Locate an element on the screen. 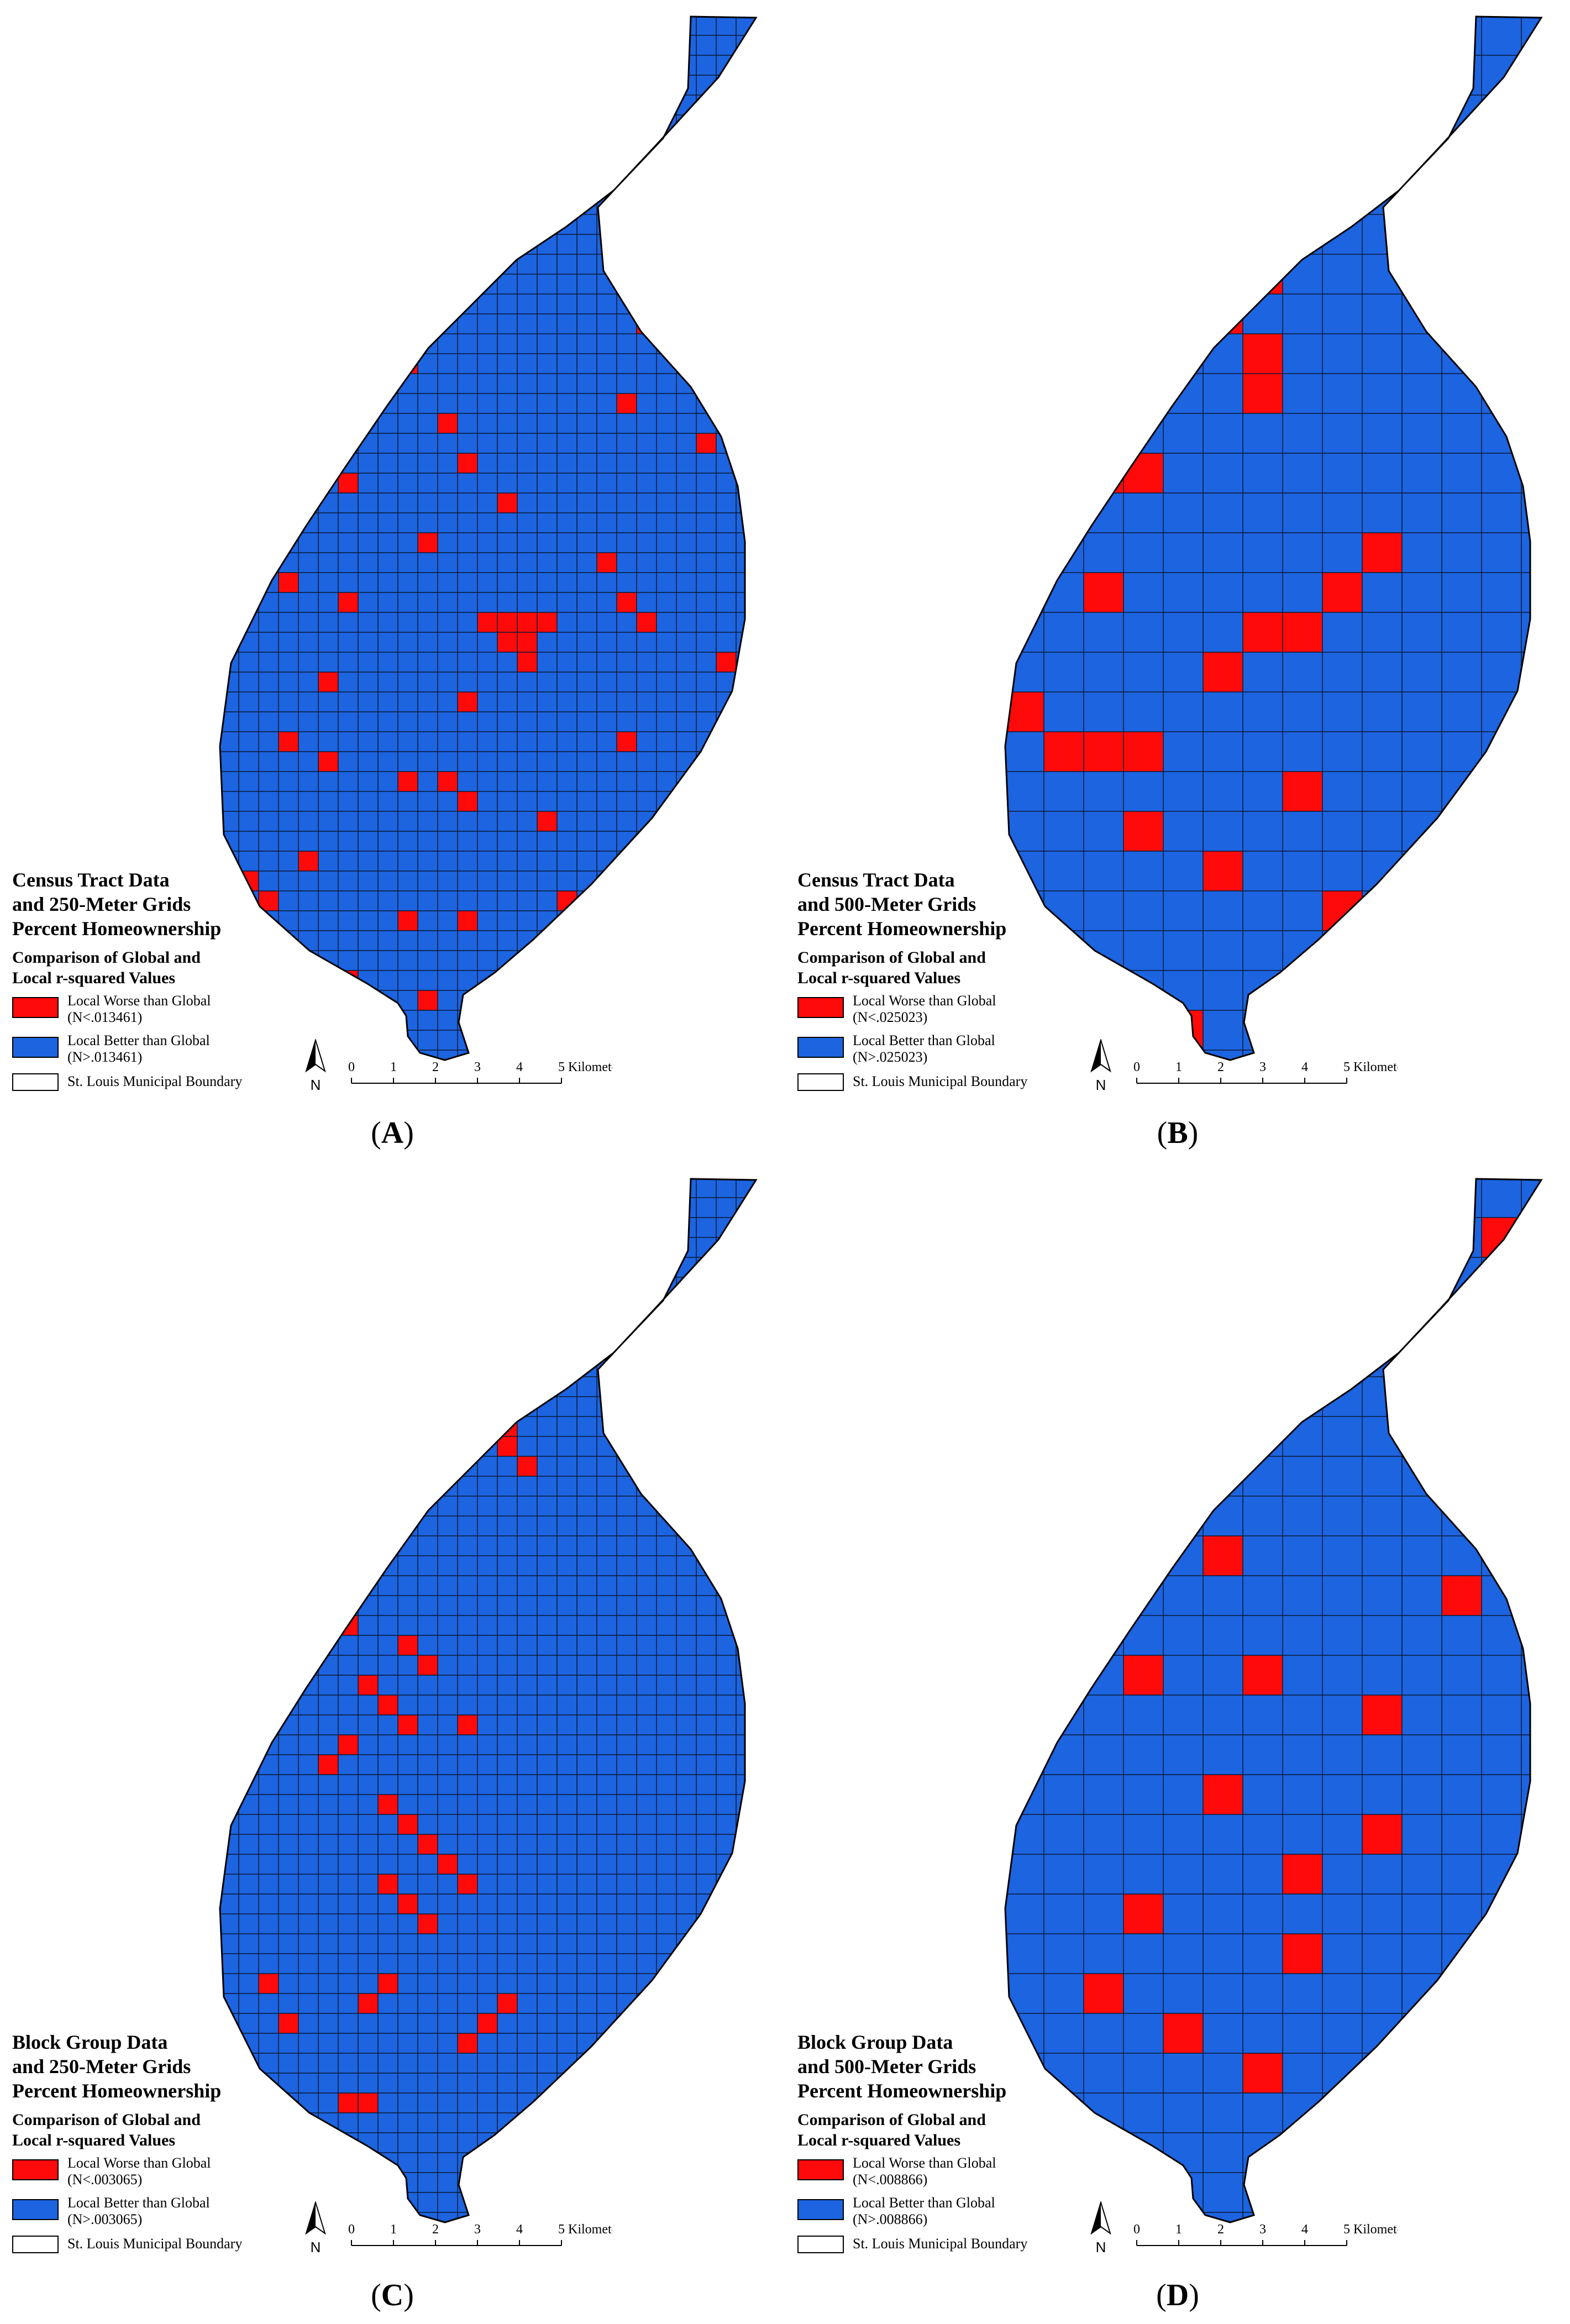  worse-threshold: (N<.008866) is located at coordinates (891, 2179).